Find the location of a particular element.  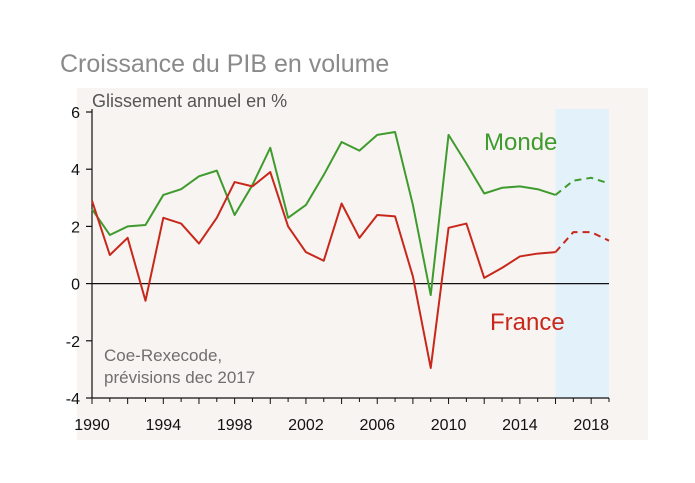

forecast-shading is located at coordinates (582, 253).